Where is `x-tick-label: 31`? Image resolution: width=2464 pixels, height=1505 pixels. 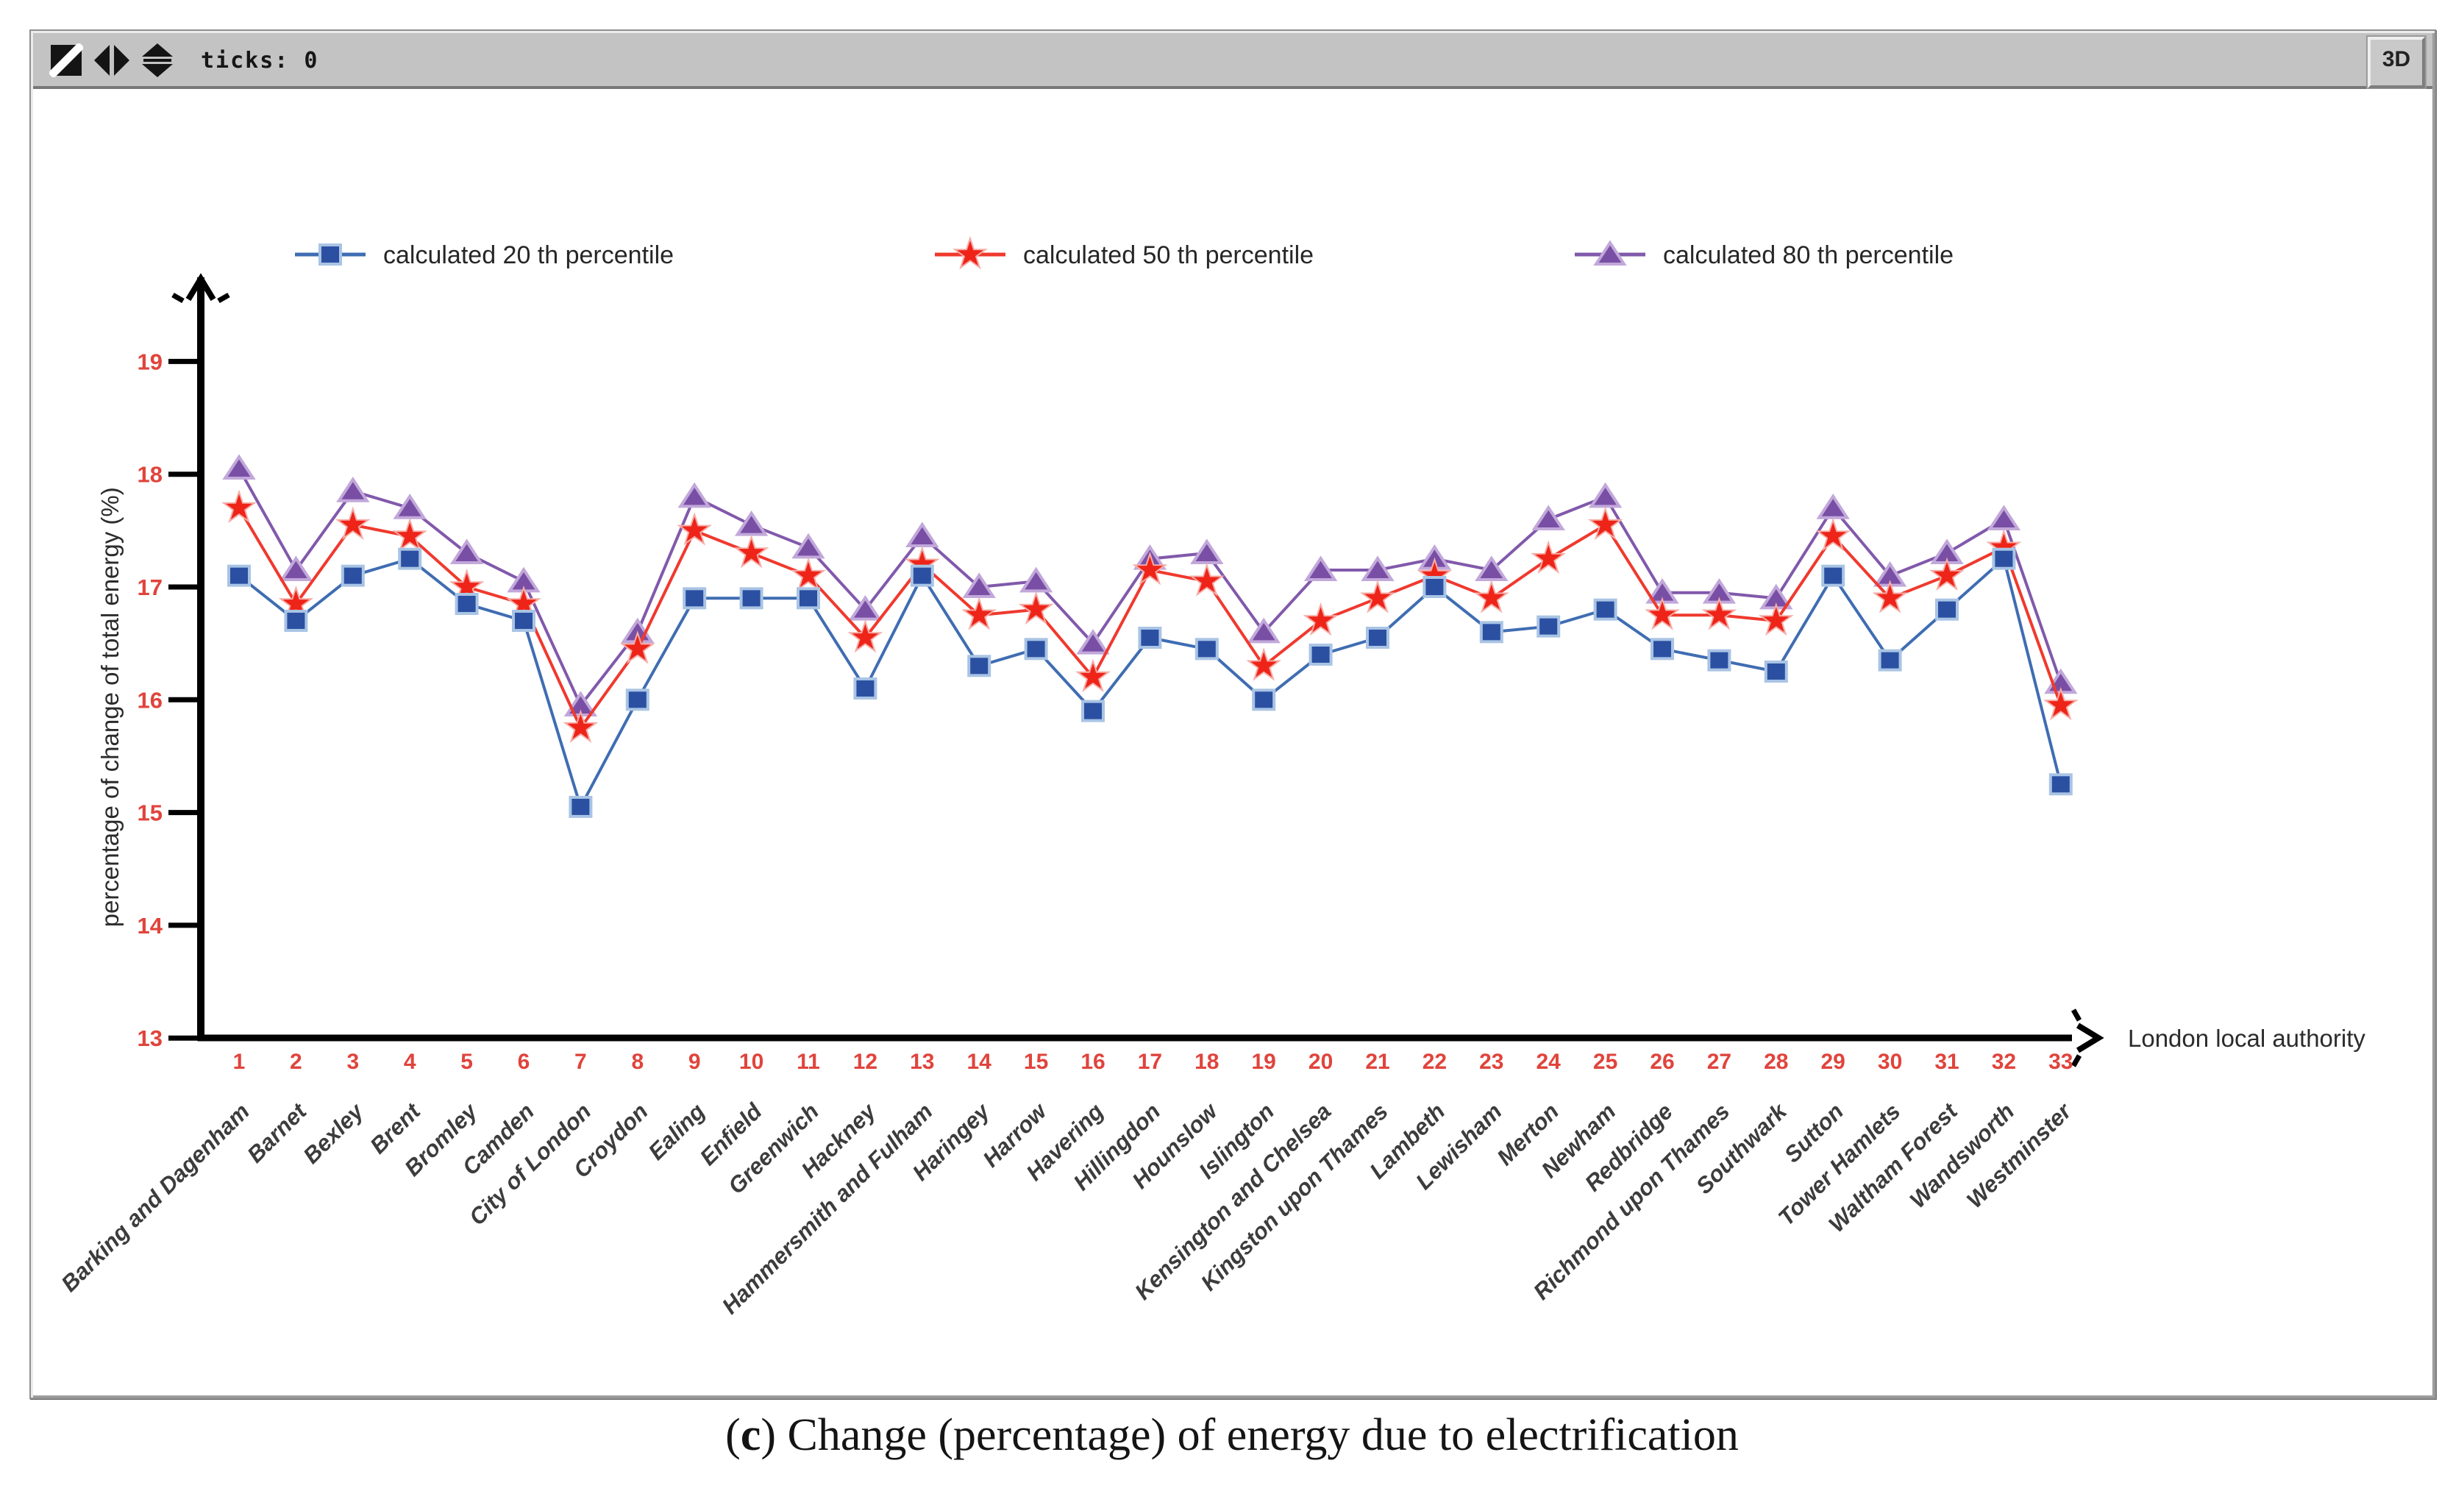
x-tick-label: 31 is located at coordinates (1946, 1062).